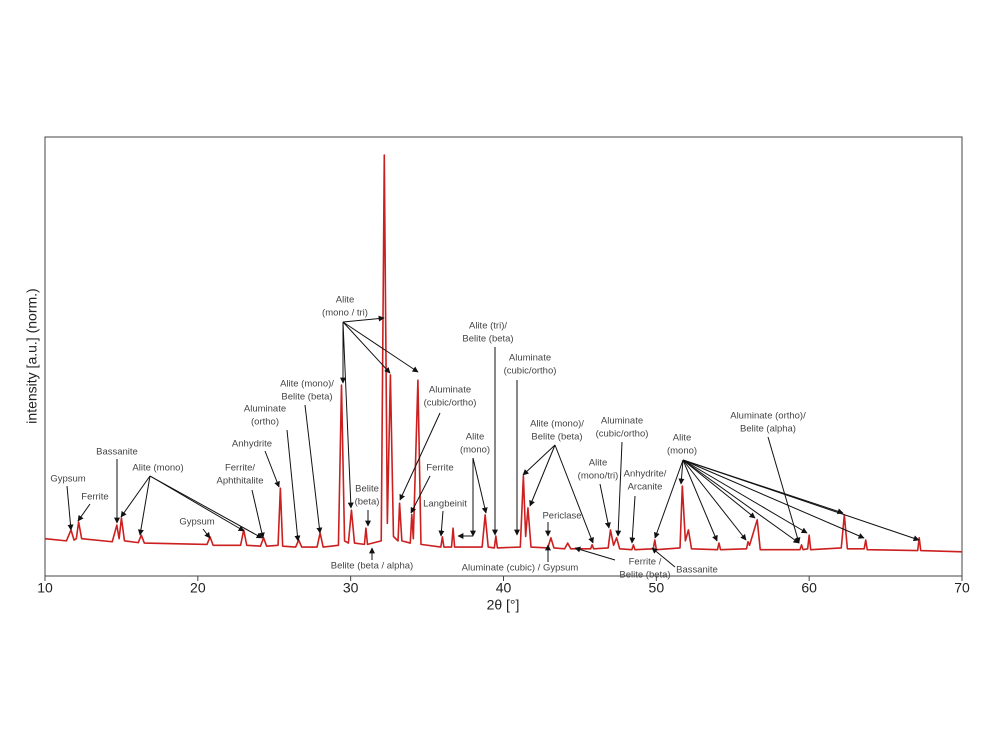  I want to click on annotation-label: Alite (mono), so click(157, 468).